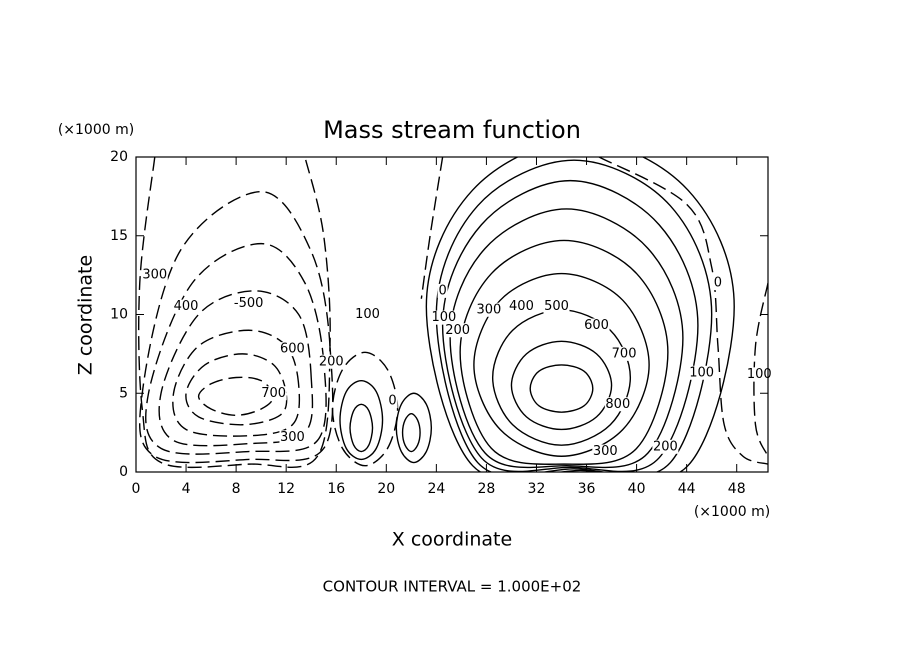  I want to click on contour-label: 800, so click(617, 404).